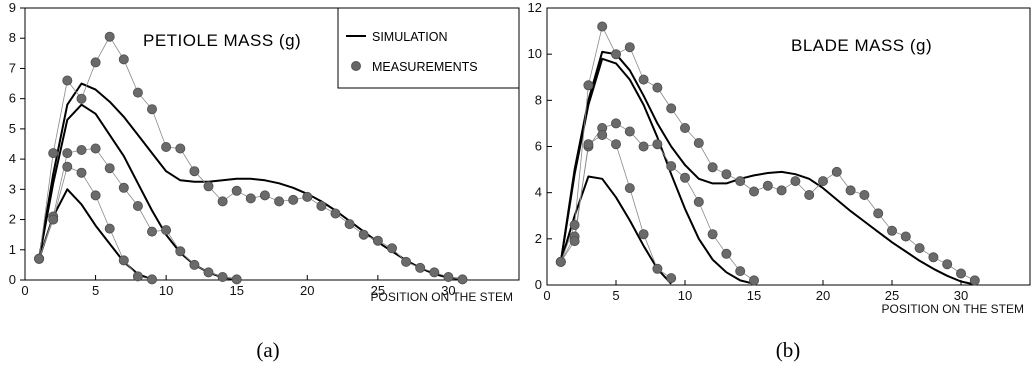 This screenshot has height=366, width=1036. I want to click on panel-a-caption: (a), so click(267, 350).